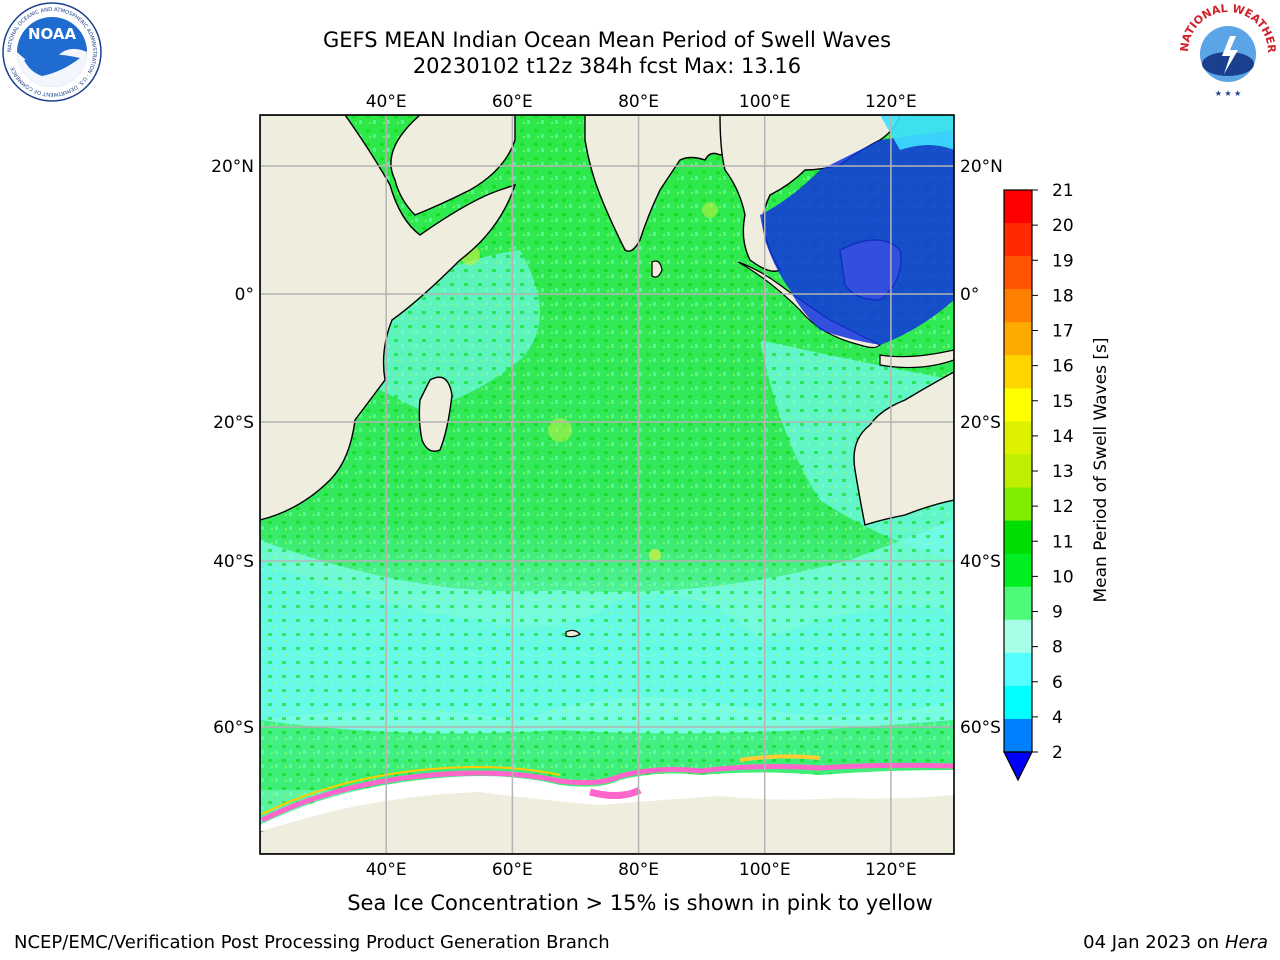  What do you see at coordinates (1063, 332) in the screenshot?
I see `colorbar-tick-label: 17` at bounding box center [1063, 332].